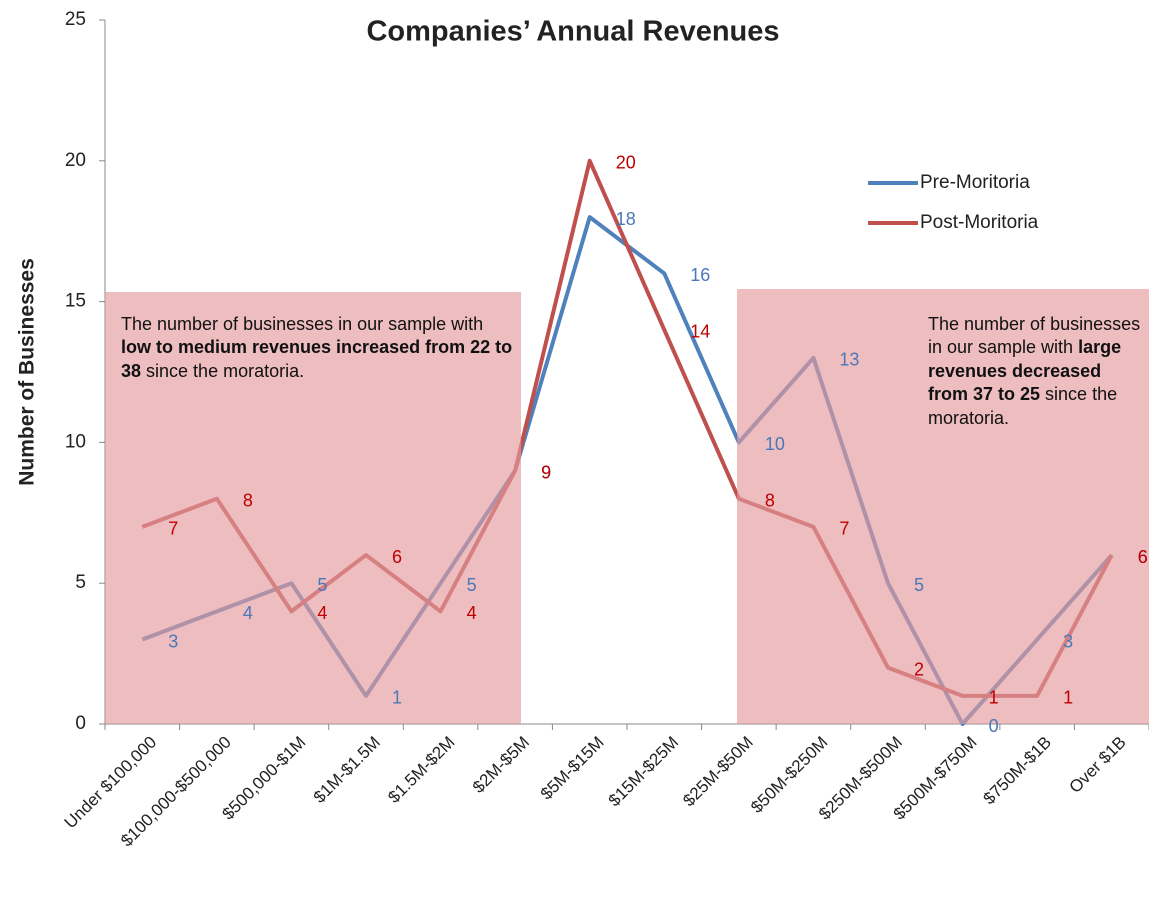 Image resolution: width=1149 pixels, height=899 pixels. Describe the element at coordinates (1018, 771) in the screenshot. I see `x-tick-label: $750M-$1B` at that location.